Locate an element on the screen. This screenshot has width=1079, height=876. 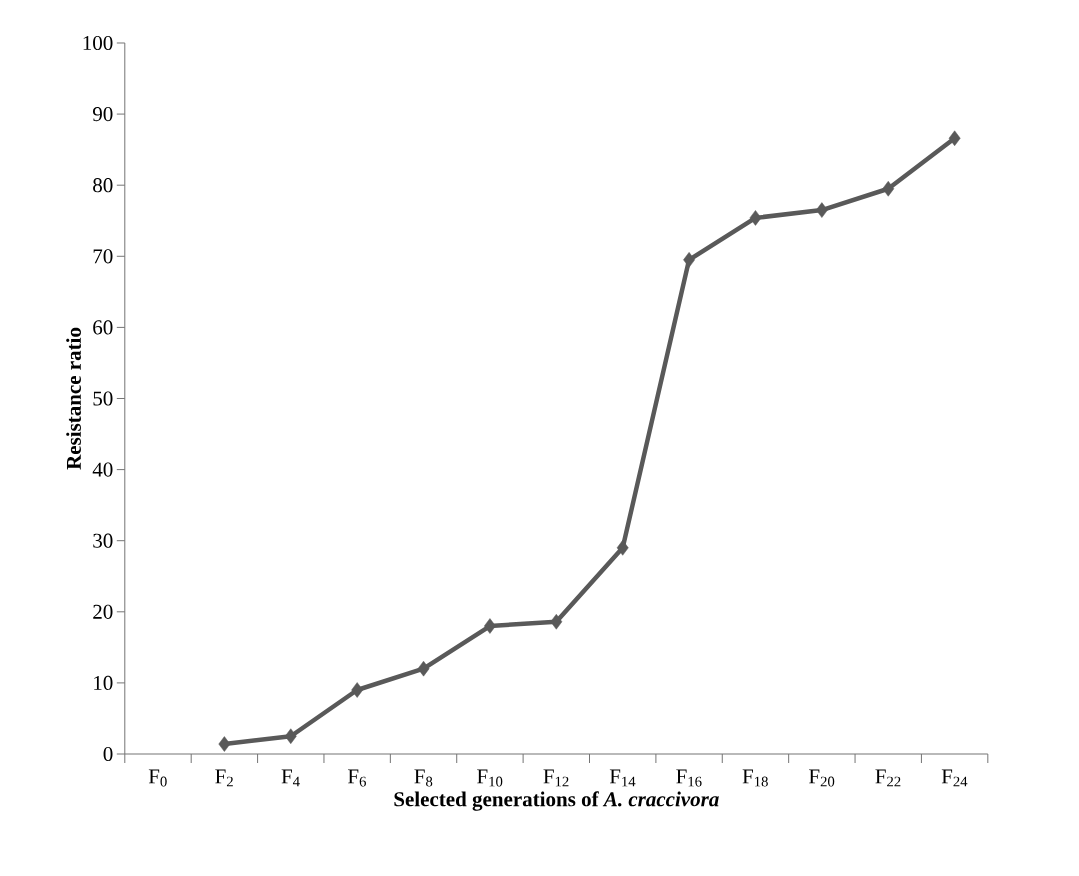
x-tick-label: F$_{4}$ is located at coordinates (290, 778).